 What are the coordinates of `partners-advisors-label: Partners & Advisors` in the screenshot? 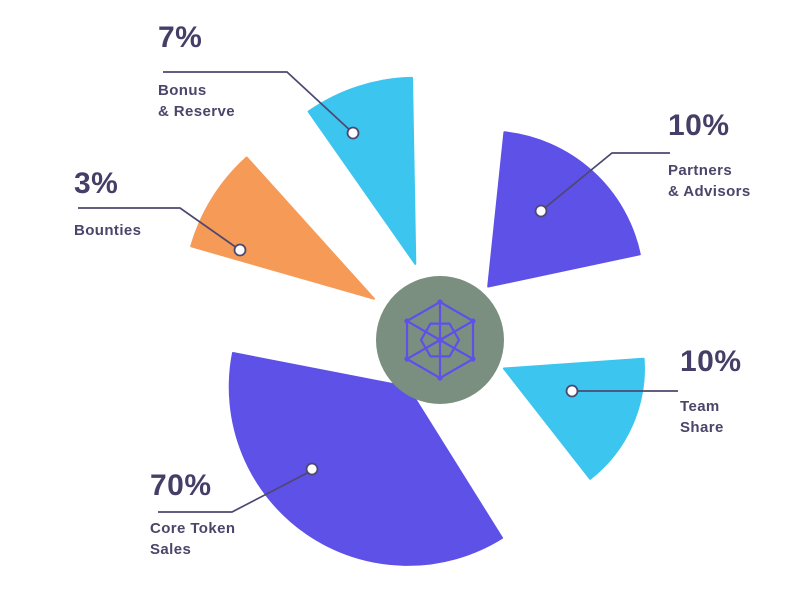 It's located at (709, 181).